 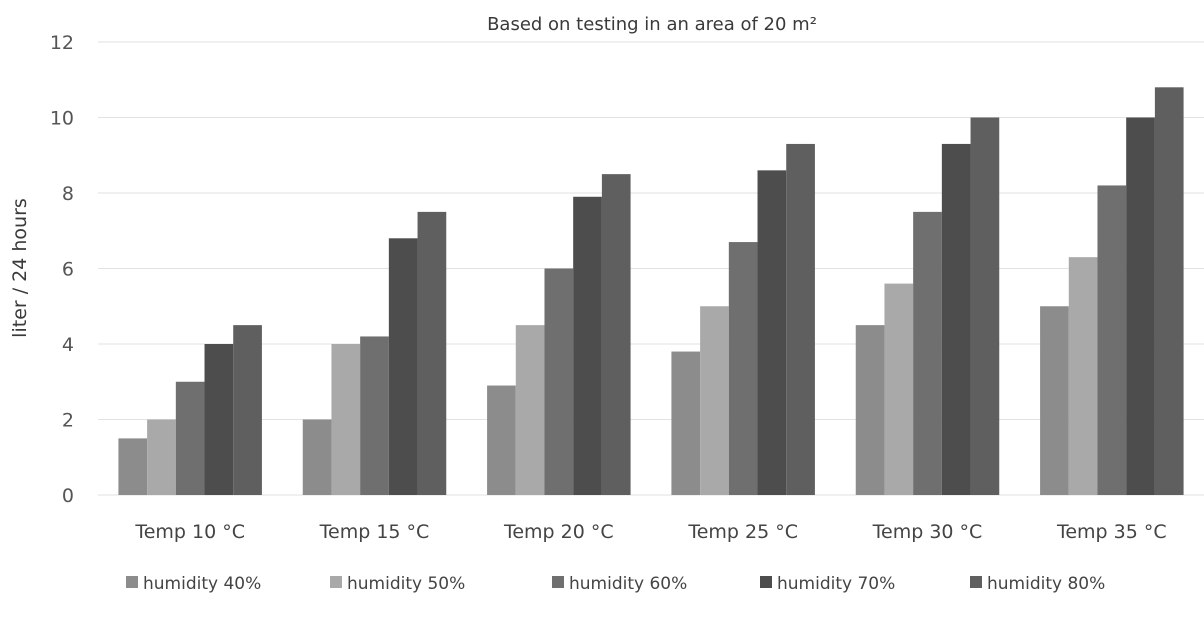 I want to click on legend-label: humidity 60%, so click(x=628, y=584).